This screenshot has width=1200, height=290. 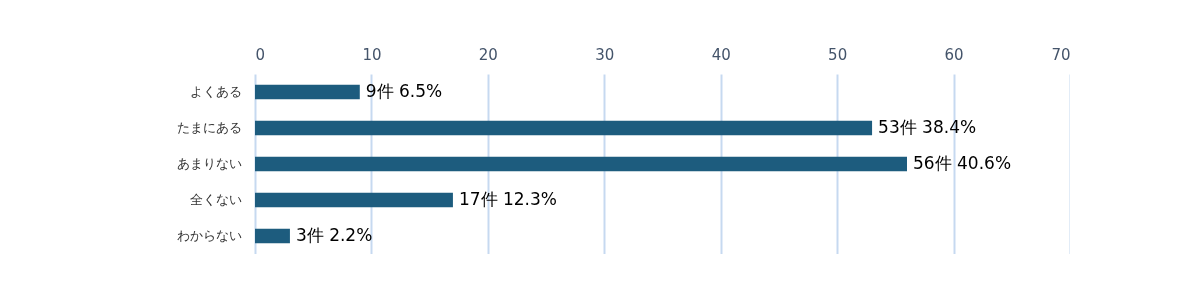 What do you see at coordinates (260, 54) in the screenshot?
I see `x-tick-label: 0` at bounding box center [260, 54].